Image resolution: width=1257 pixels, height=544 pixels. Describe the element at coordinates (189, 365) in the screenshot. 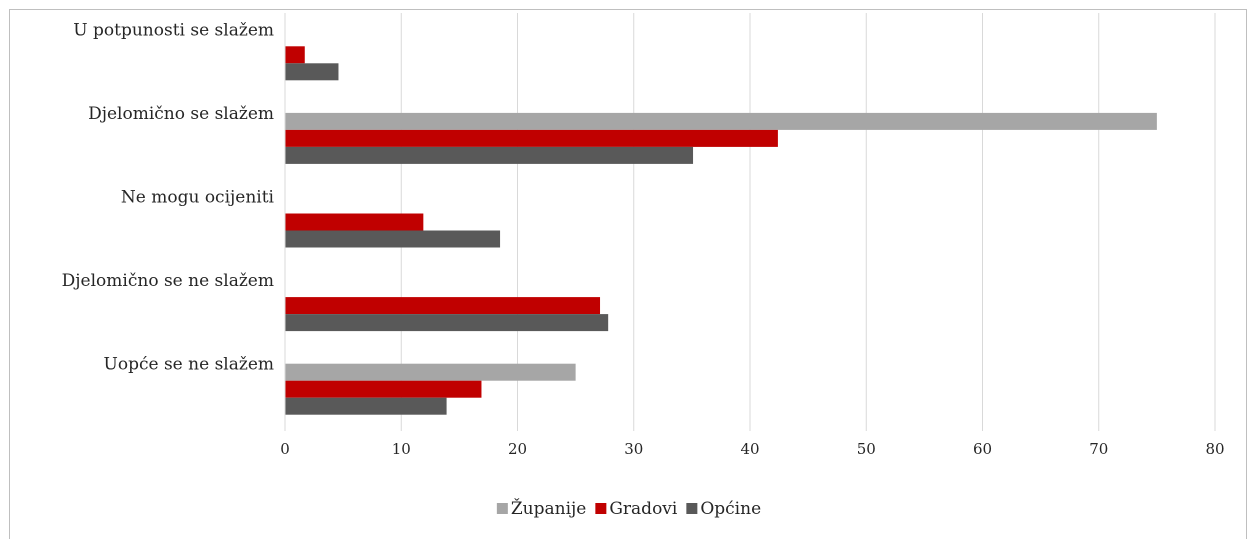

I see `category-label: Uopće se ne slažem` at that location.